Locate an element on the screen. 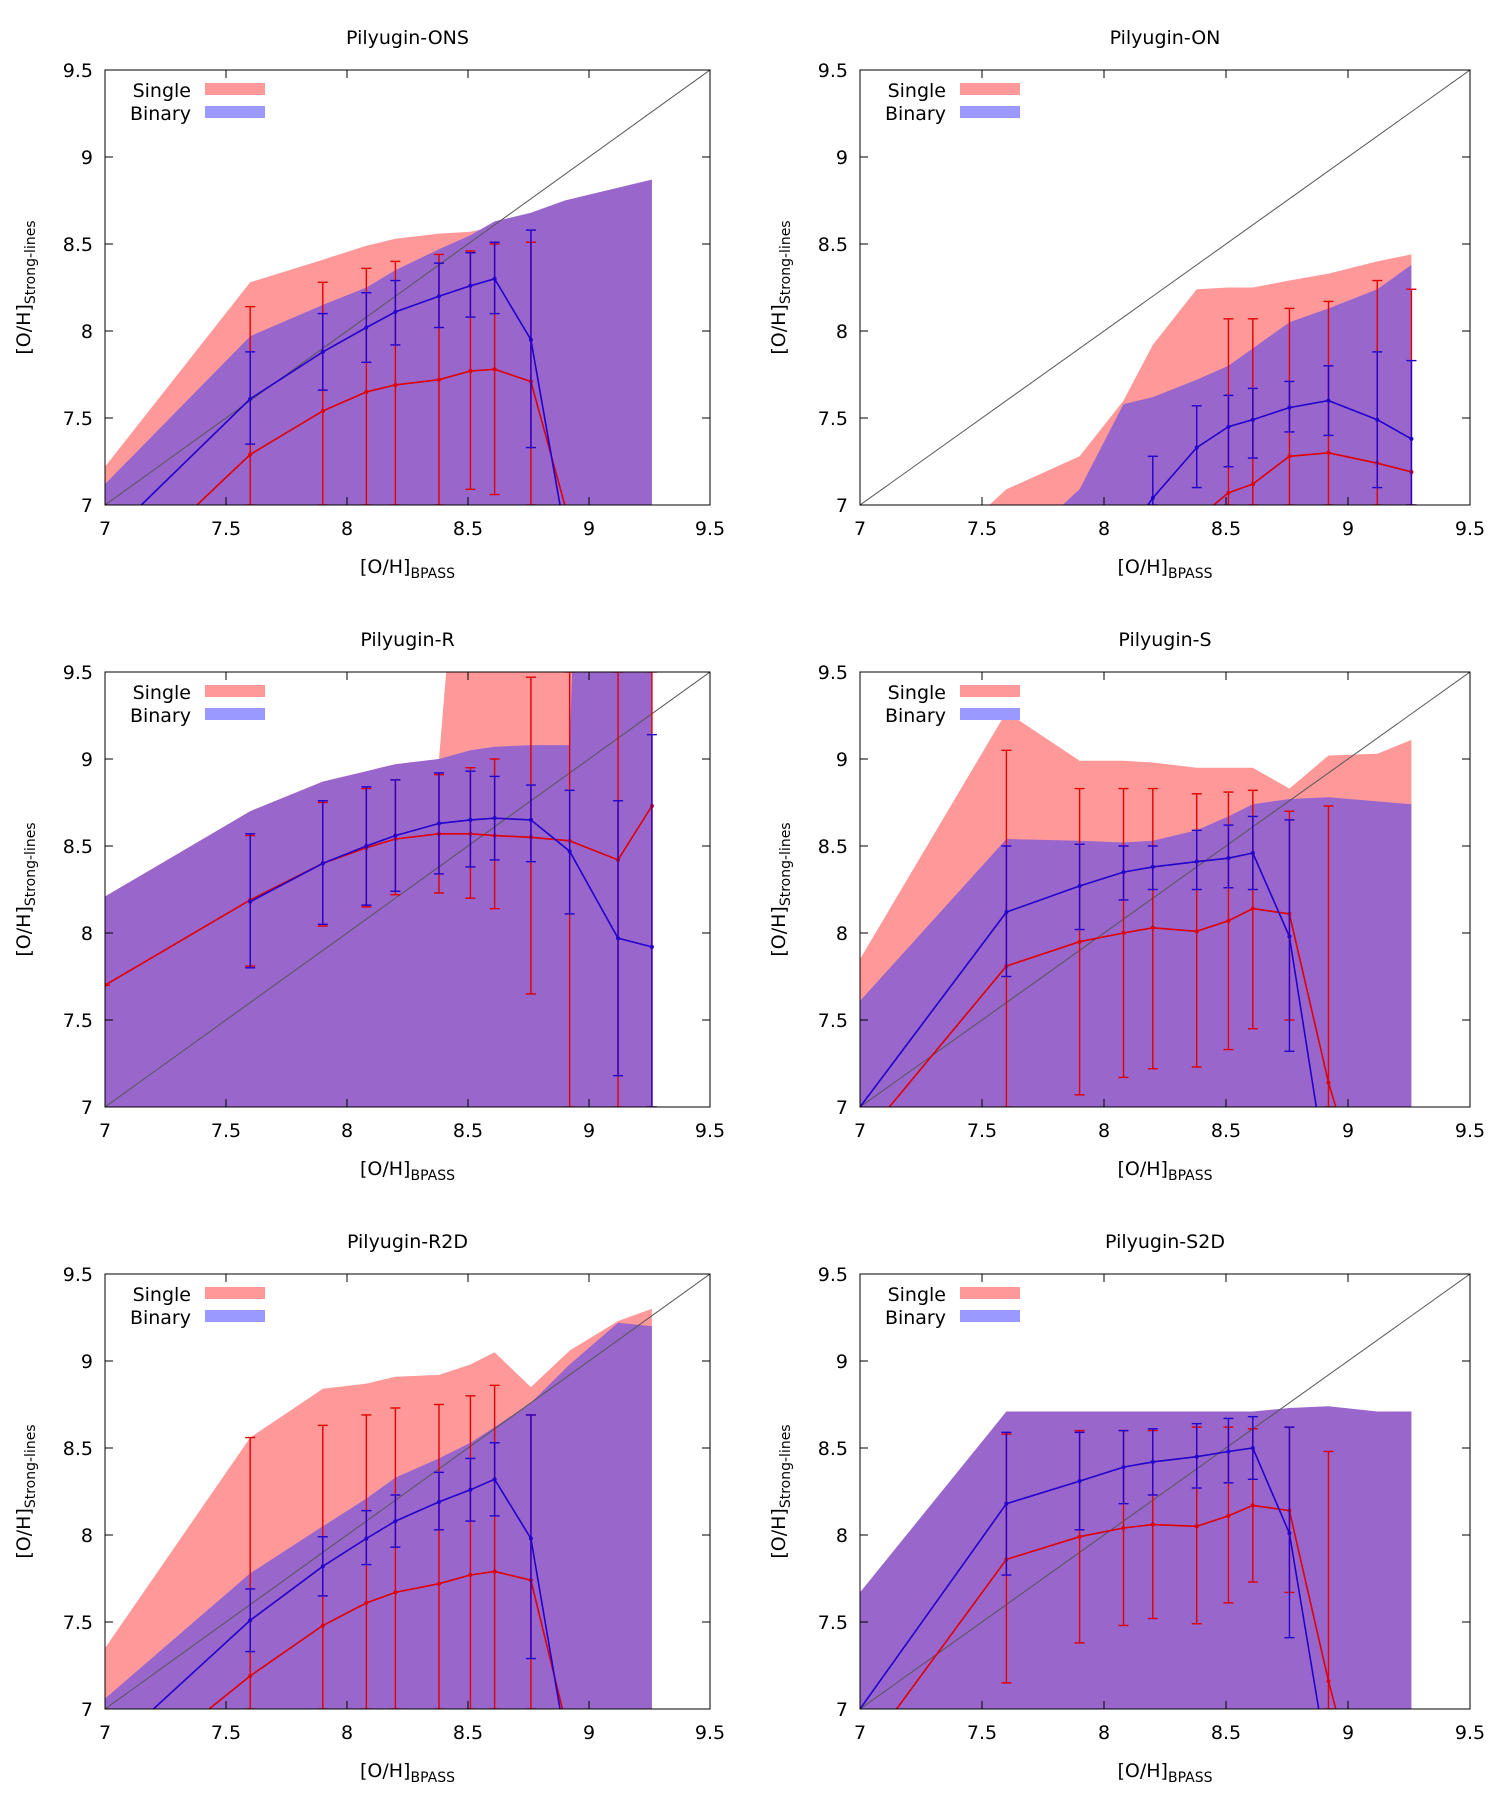 This screenshot has width=1500, height=1800. x-tick-label: 9 is located at coordinates (1348, 1733).